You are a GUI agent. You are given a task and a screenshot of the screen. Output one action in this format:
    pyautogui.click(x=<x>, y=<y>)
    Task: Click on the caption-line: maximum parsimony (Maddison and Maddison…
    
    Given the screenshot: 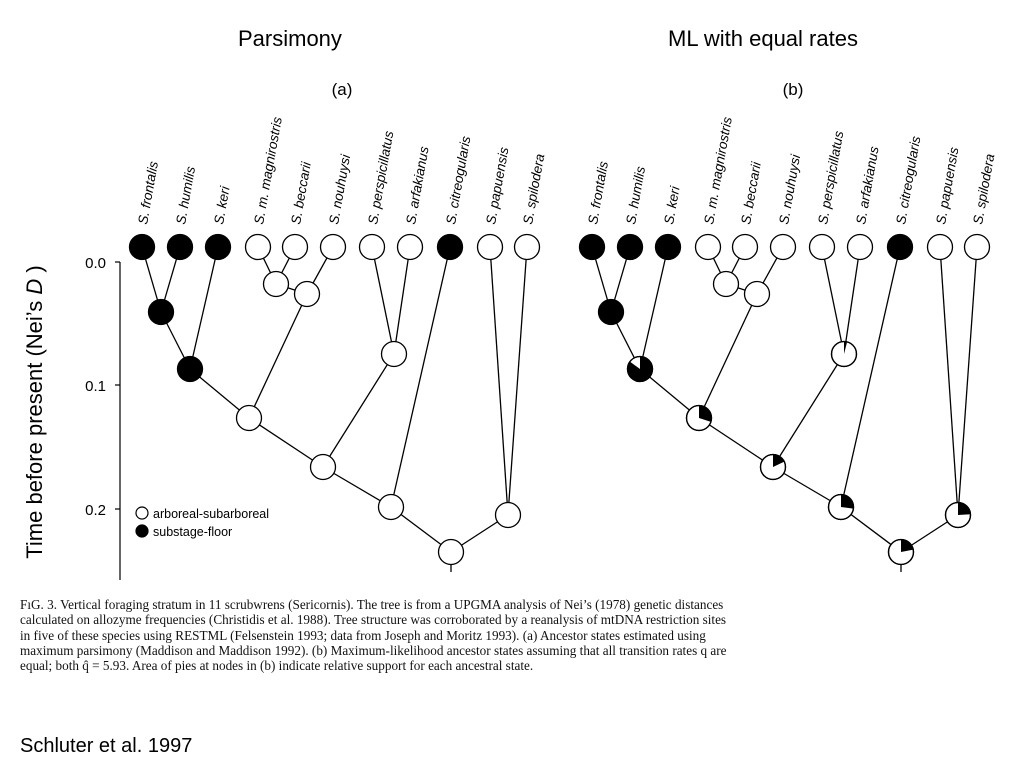 What is the action you would take?
    pyautogui.click(x=373, y=650)
    